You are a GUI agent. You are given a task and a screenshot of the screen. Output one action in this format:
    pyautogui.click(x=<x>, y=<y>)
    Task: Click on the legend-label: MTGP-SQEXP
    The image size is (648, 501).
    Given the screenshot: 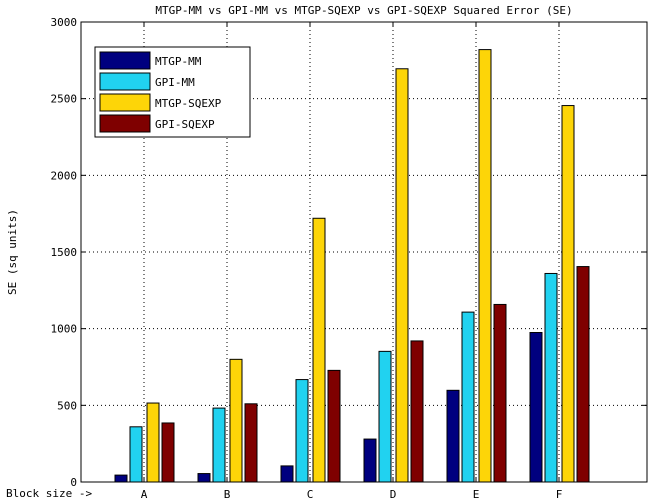 What is the action you would take?
    pyautogui.click(x=188, y=103)
    